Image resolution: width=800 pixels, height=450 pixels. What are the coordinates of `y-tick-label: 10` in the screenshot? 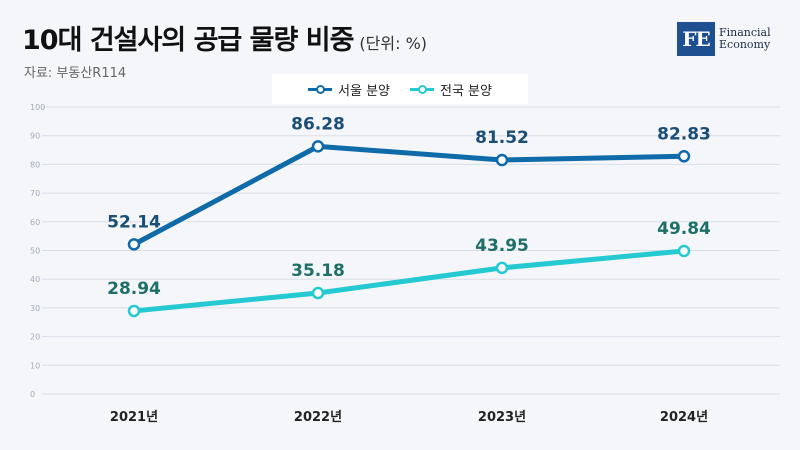 It's located at (35, 365).